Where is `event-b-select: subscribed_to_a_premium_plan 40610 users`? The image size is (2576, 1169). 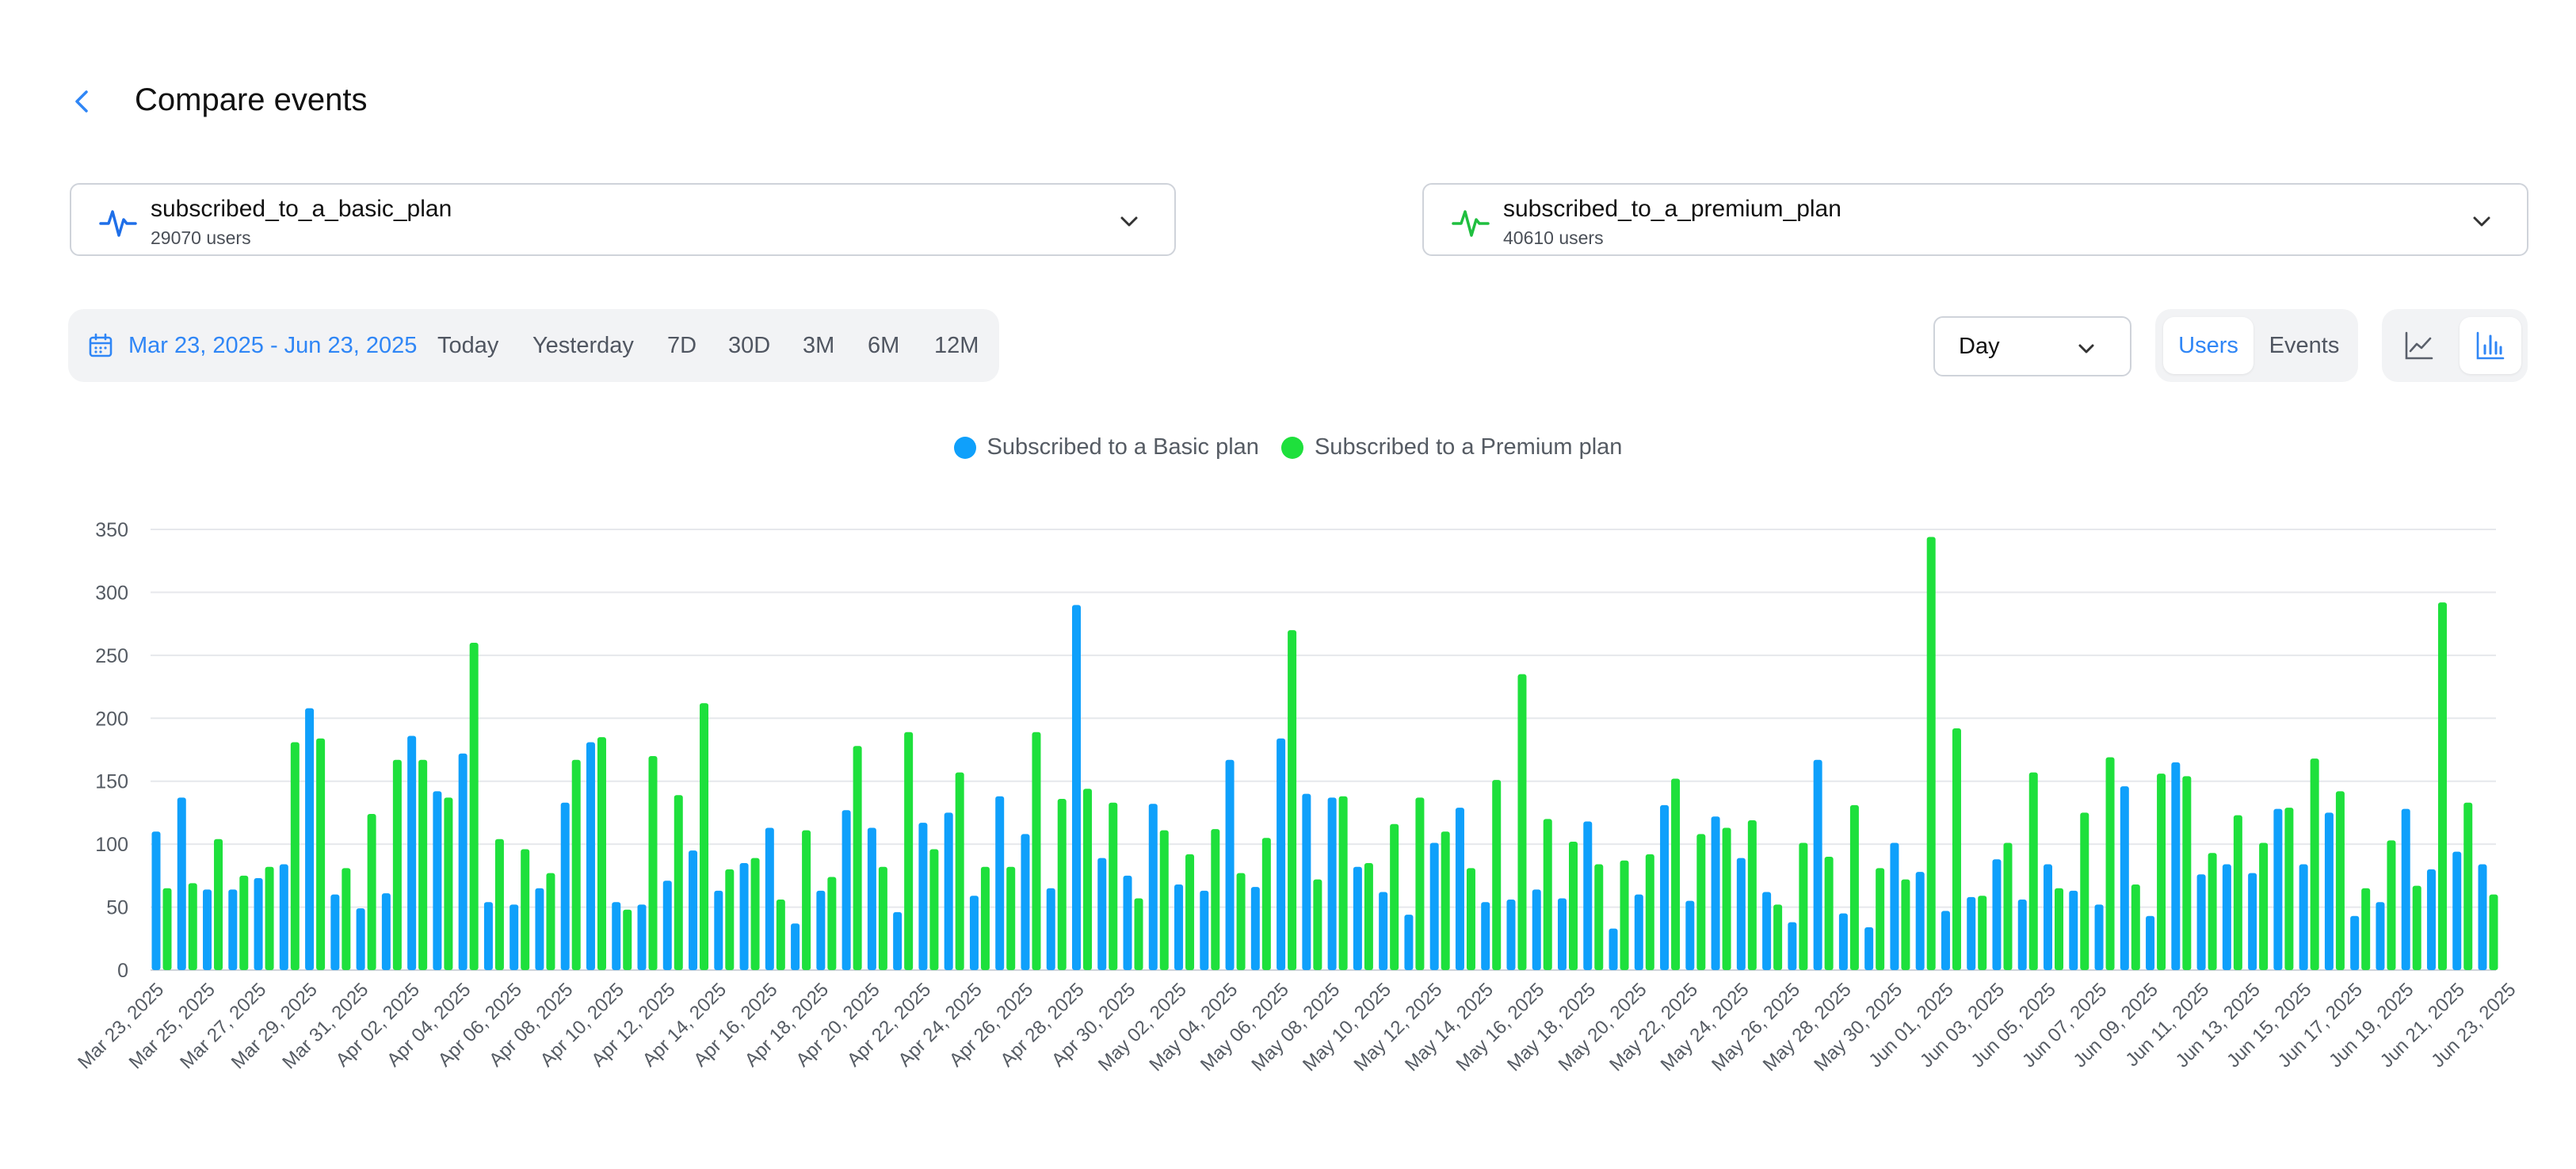
event-b-select: subscribed_to_a_premium_plan 40610 users is located at coordinates (1975, 219).